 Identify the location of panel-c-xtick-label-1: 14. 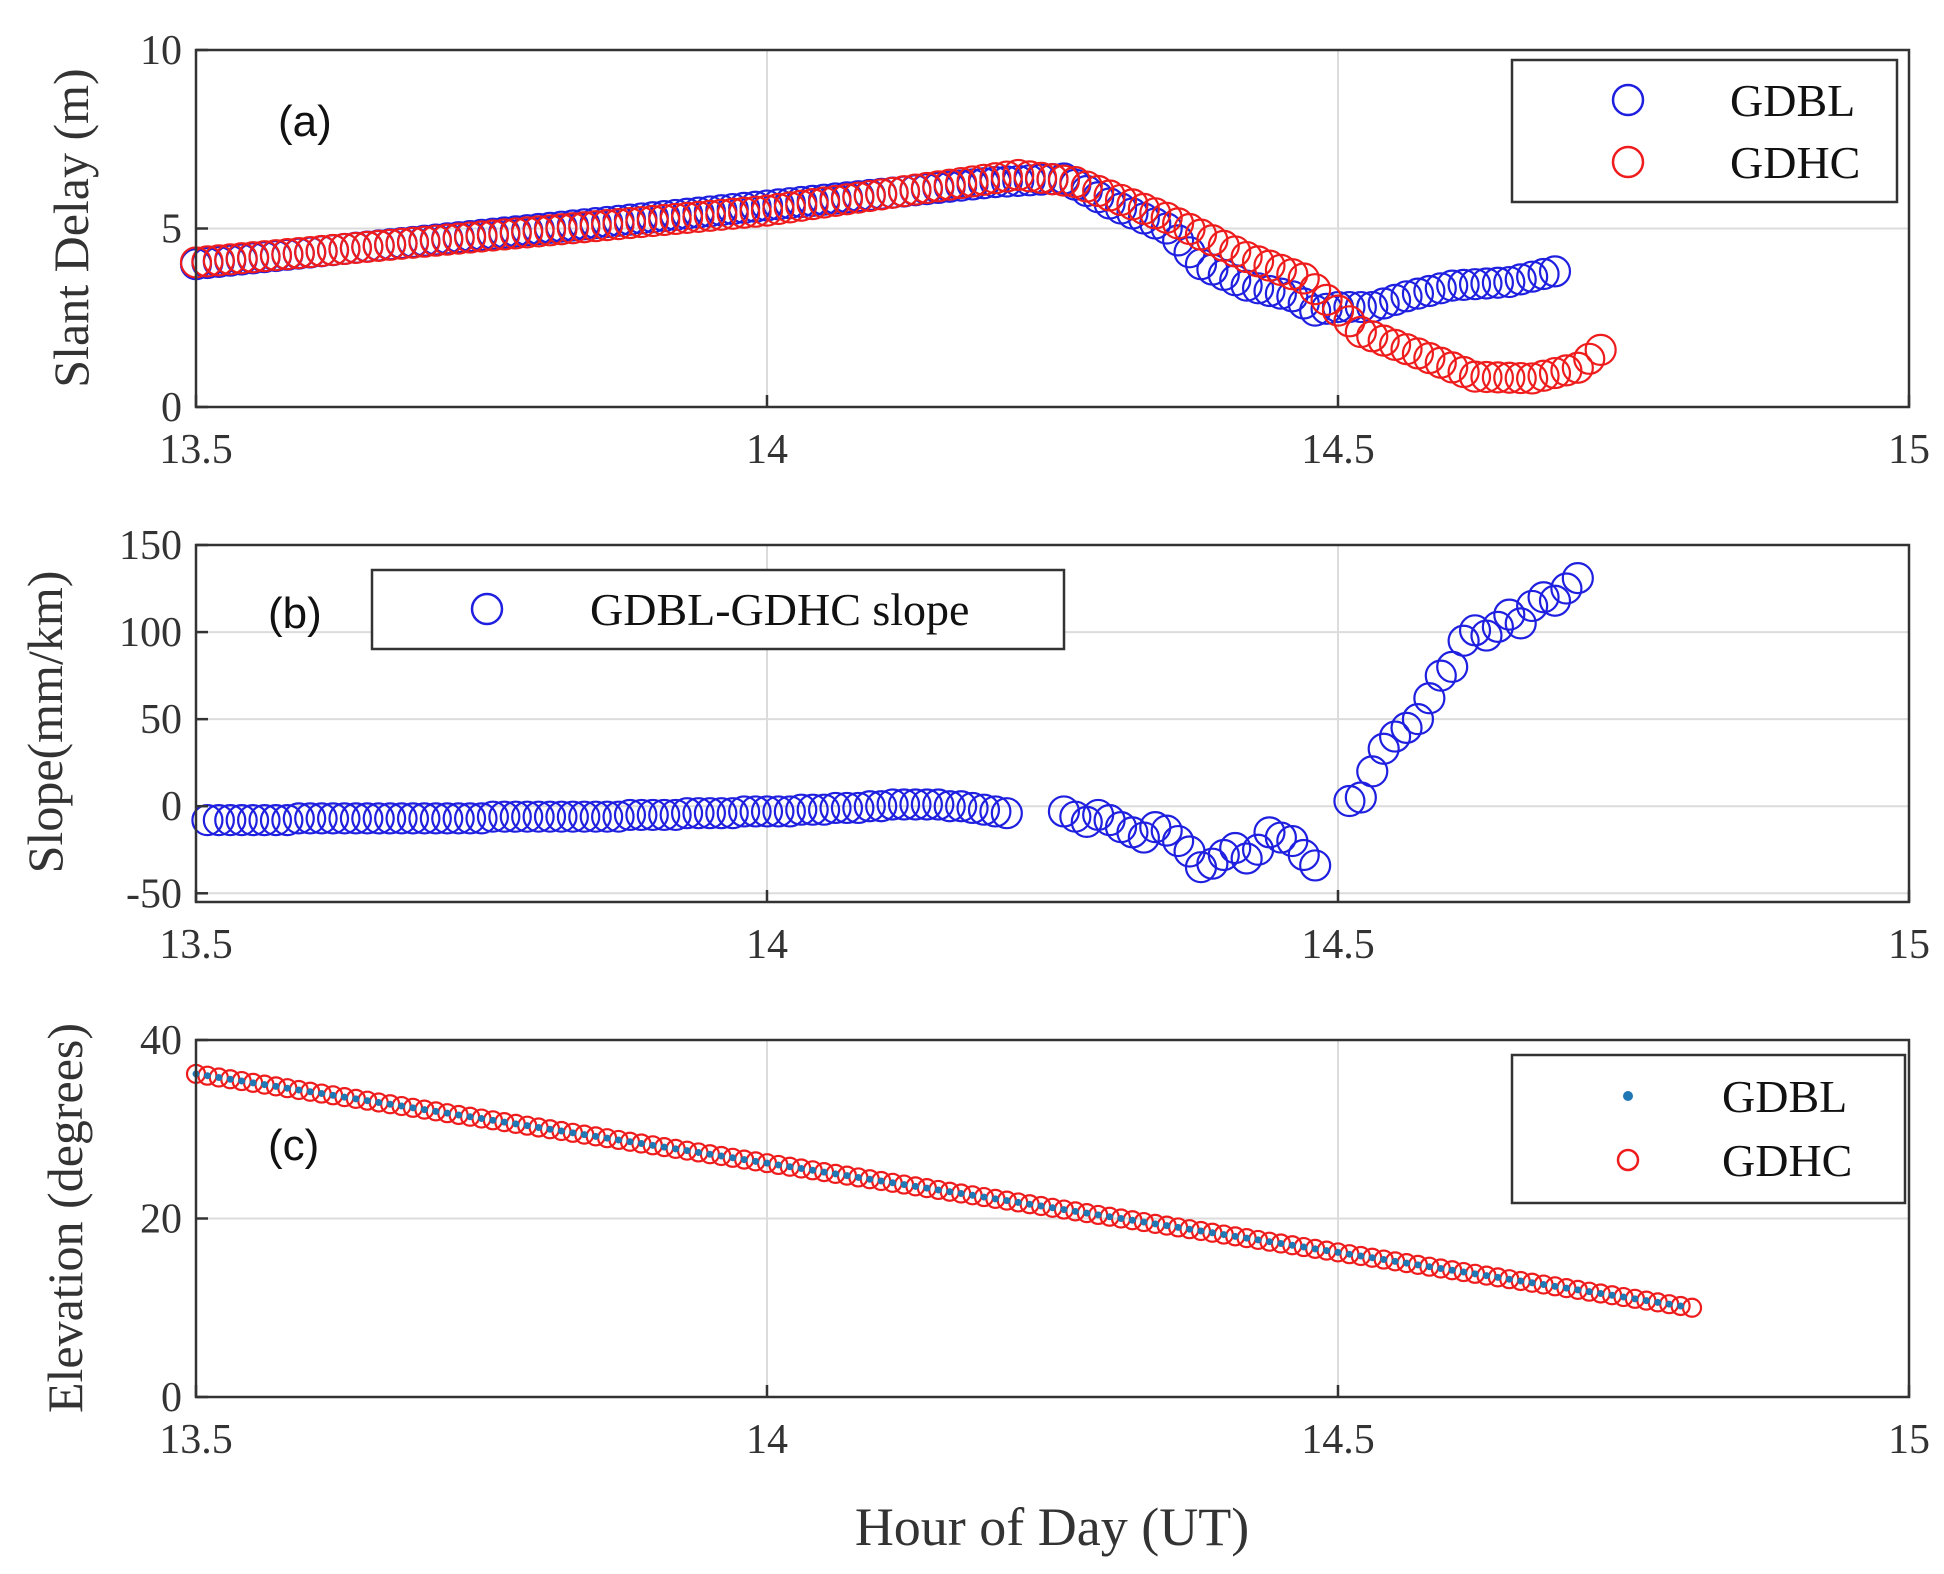
(767, 1440).